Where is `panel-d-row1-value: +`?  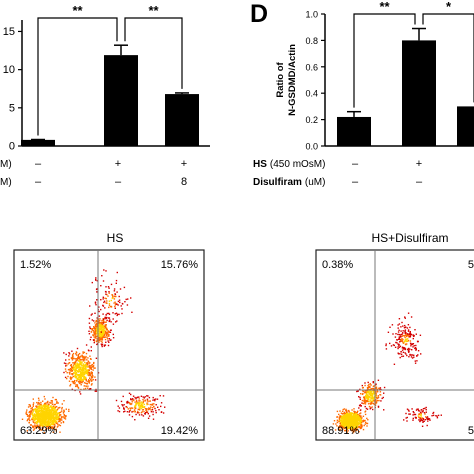 panel-d-row1-value: + is located at coordinates (419, 164).